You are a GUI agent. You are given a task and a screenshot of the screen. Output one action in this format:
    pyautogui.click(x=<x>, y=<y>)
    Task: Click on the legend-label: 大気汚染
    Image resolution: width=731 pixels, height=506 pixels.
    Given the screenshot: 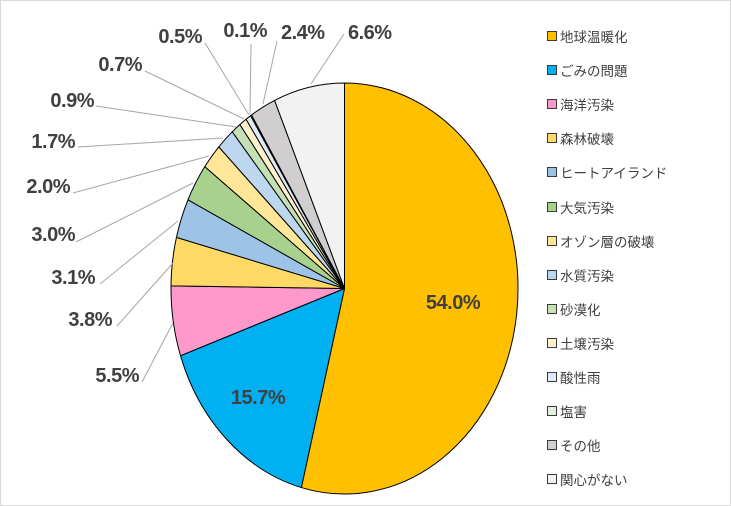 What is the action you would take?
    pyautogui.click(x=587, y=208)
    